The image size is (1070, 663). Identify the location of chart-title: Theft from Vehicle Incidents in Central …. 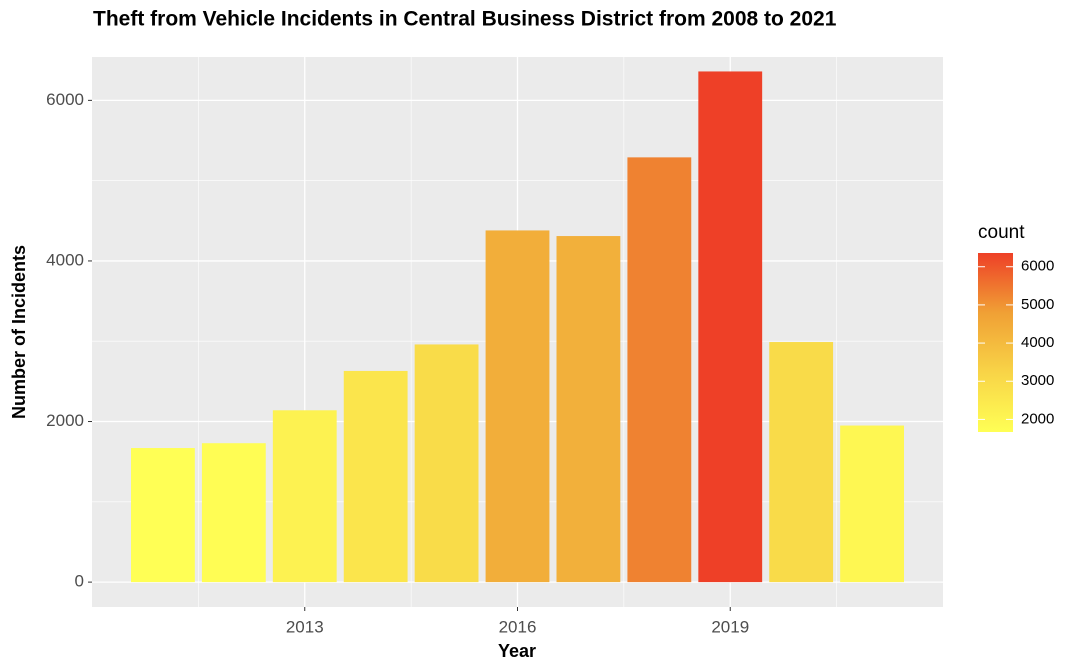
(465, 19).